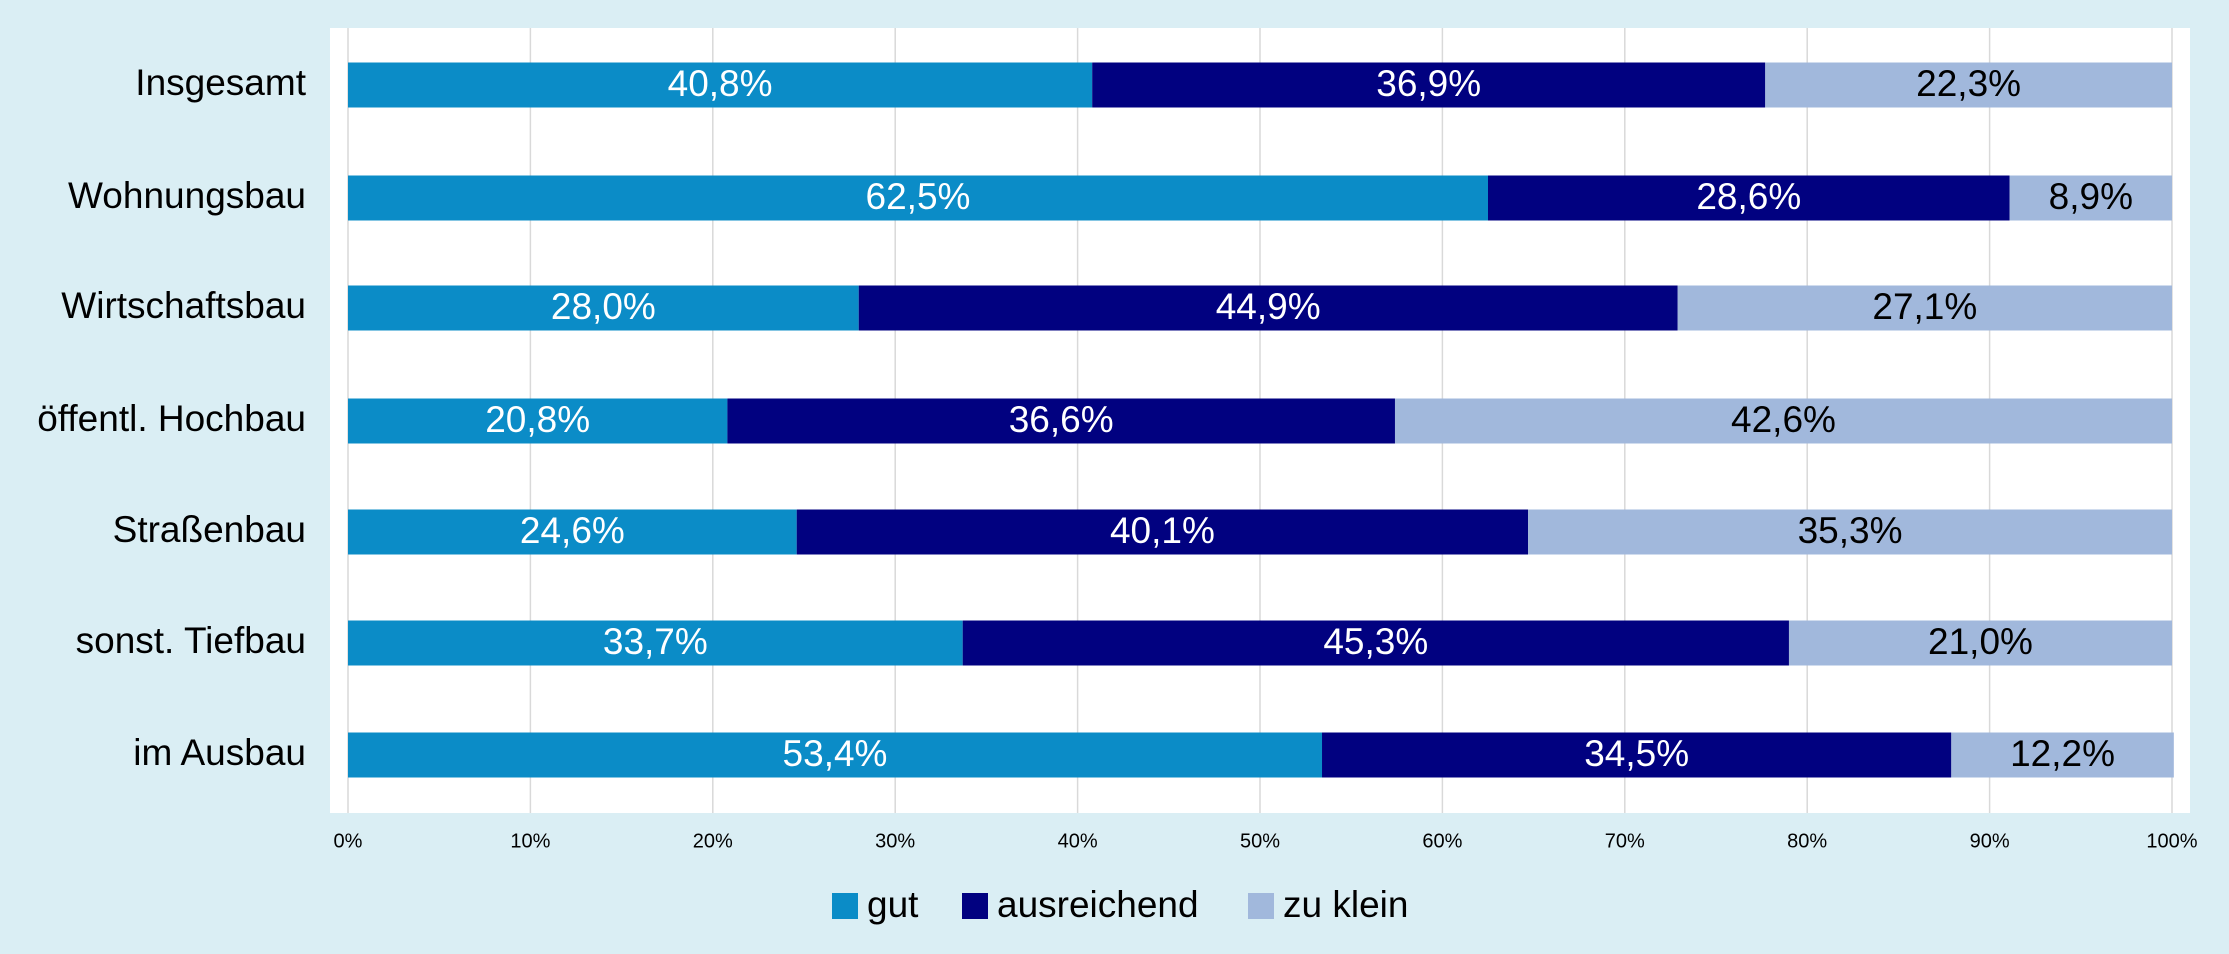 This screenshot has width=2229, height=954. I want to click on data-label: 21,0%, so click(1980, 641).